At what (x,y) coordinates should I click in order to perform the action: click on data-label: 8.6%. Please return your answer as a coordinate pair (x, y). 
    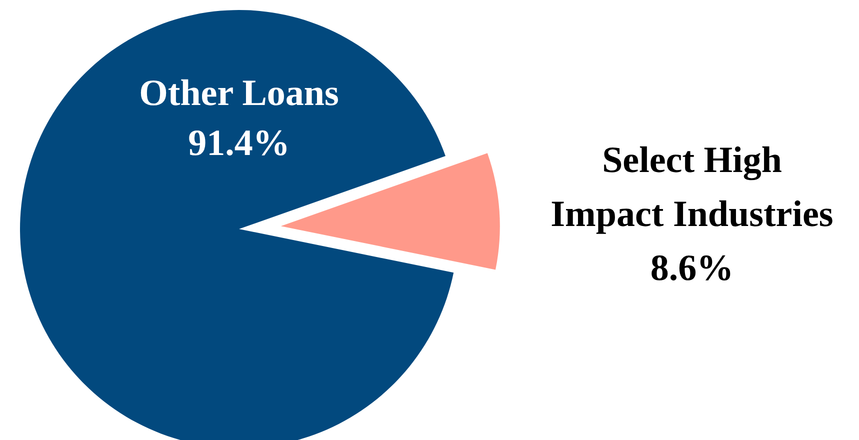
    Looking at the image, I should click on (692, 268).